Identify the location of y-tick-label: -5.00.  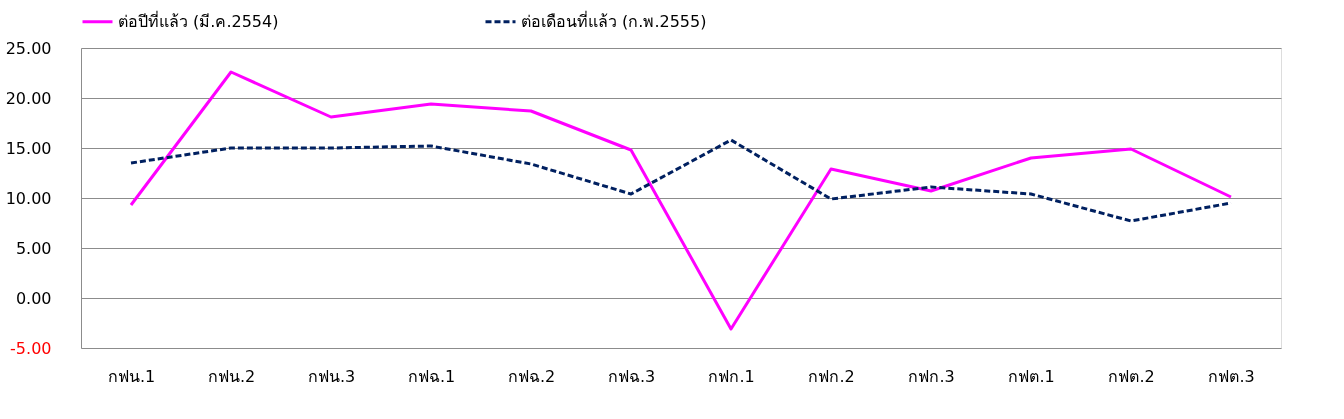
(31, 348).